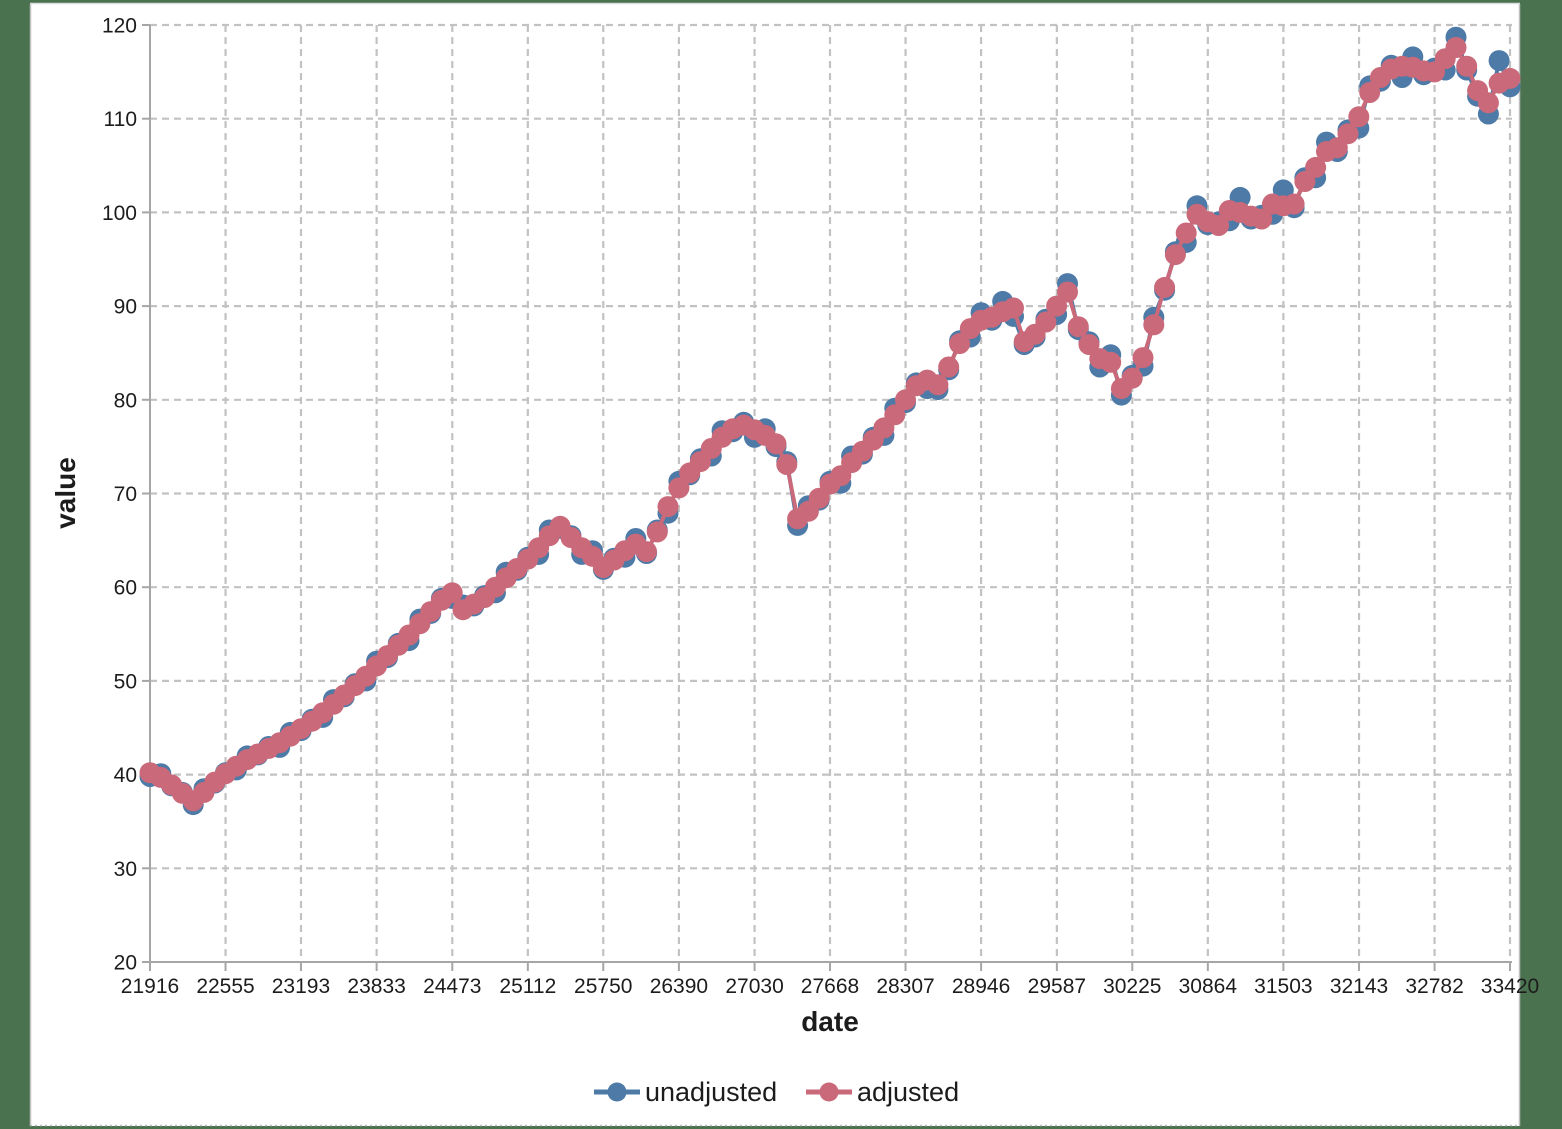  Describe the element at coordinates (65, 493) in the screenshot. I see `y-axis-title: value` at that location.